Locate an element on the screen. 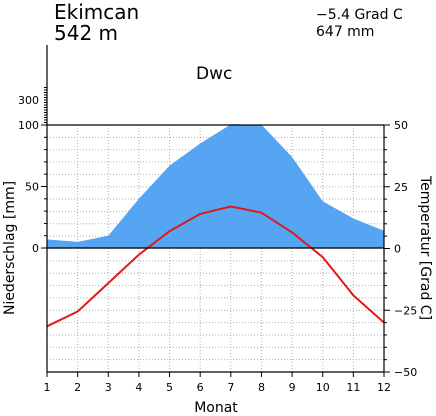 Image resolution: width=436 pixels, height=416 pixels. x-tick-label: 4 is located at coordinates (138, 387).